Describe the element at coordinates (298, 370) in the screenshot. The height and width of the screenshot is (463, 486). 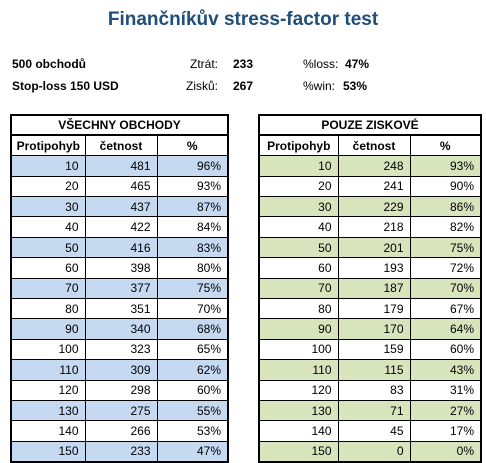
I see `table-cell: 110` at that location.